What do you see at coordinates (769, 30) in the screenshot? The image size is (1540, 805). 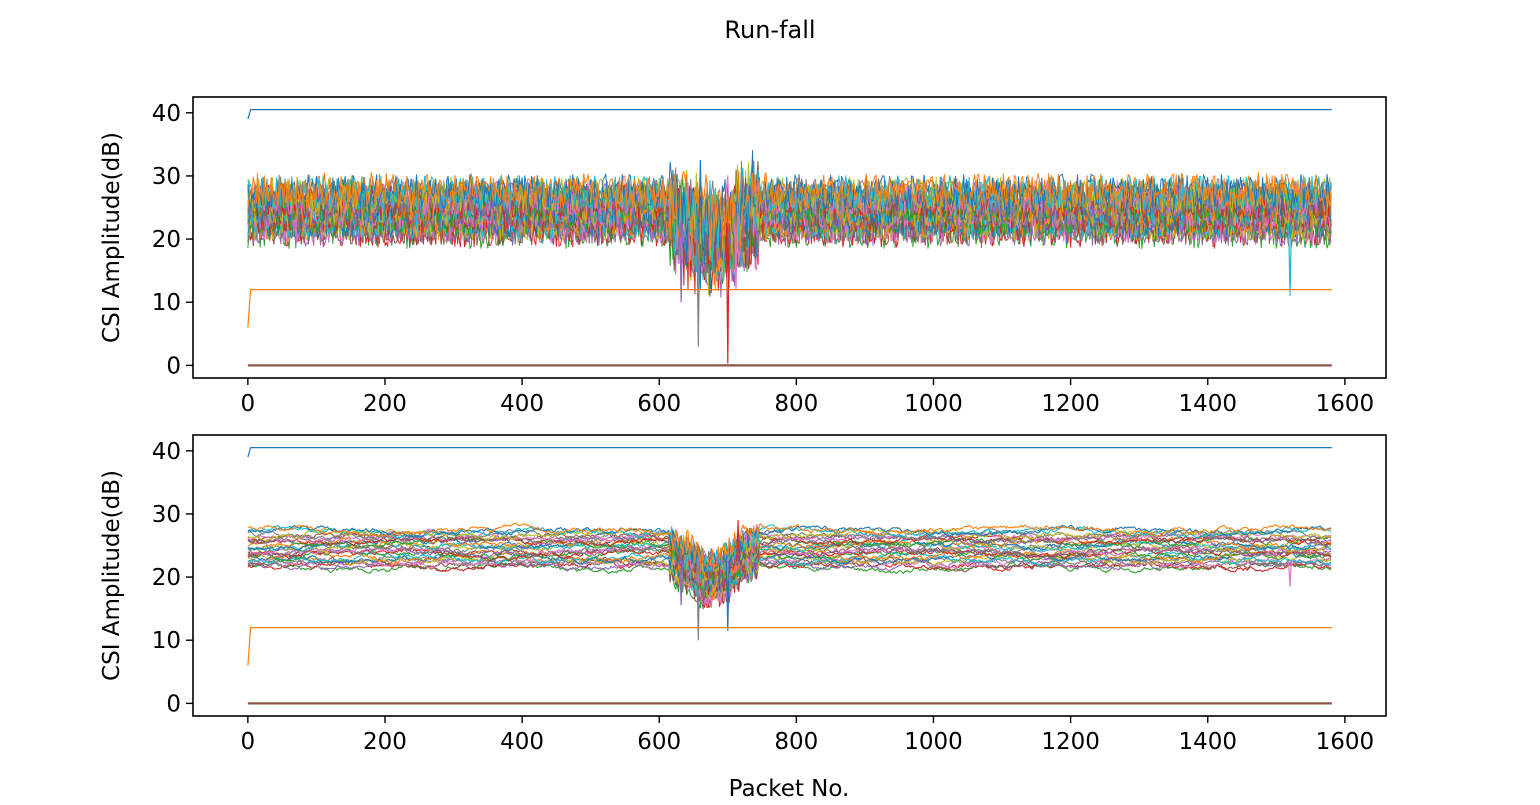 I see `chart-title: Run-fall` at bounding box center [769, 30].